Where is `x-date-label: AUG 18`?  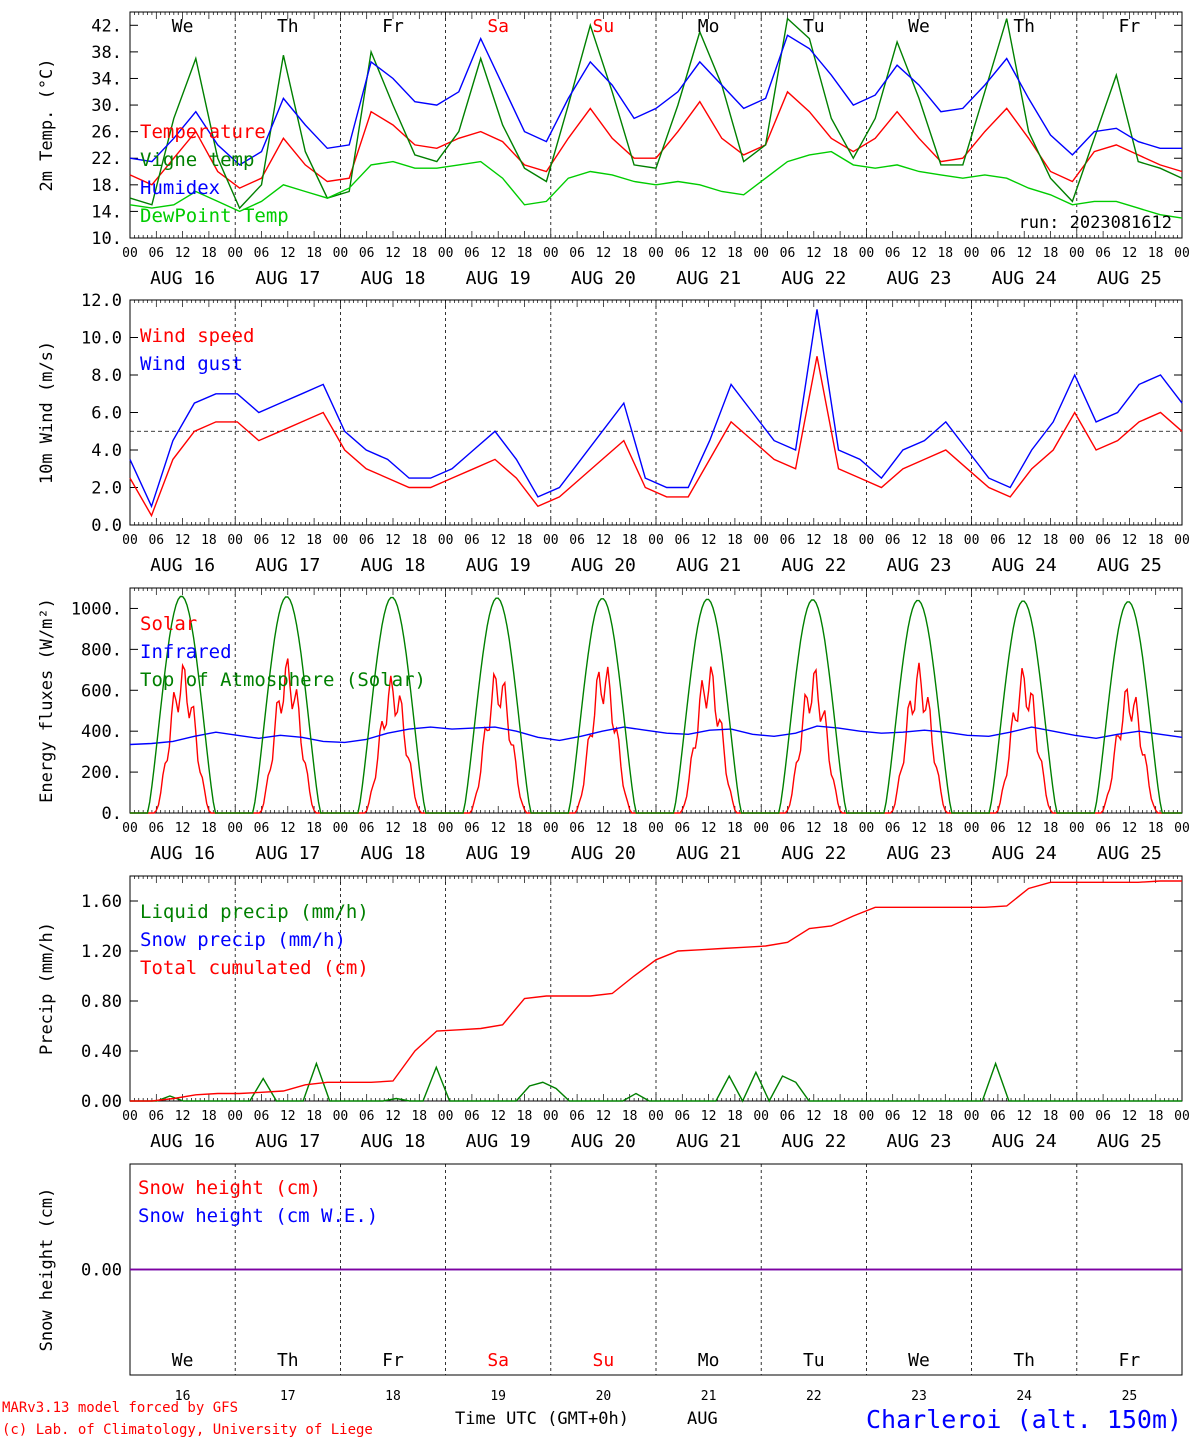
x-date-label: AUG 18 is located at coordinates (392, 565).